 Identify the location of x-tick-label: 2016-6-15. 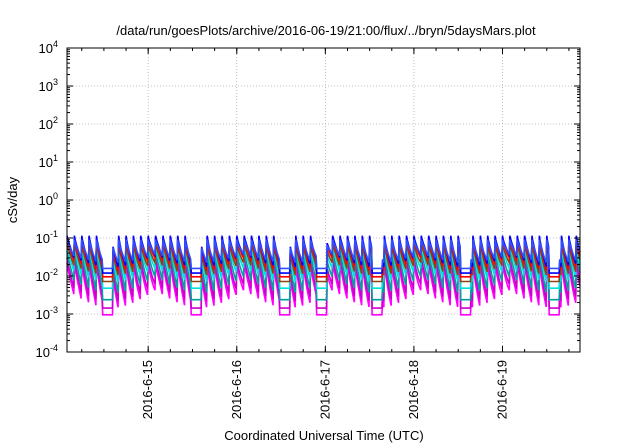
(147, 389).